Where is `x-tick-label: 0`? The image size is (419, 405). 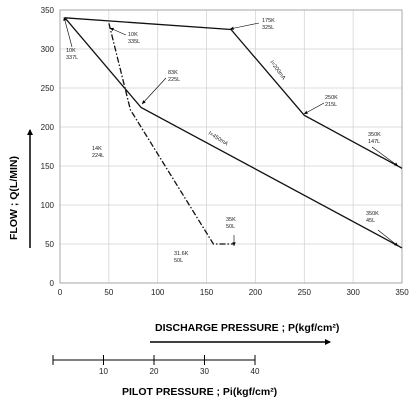 x-tick-label: 0 is located at coordinates (60, 292).